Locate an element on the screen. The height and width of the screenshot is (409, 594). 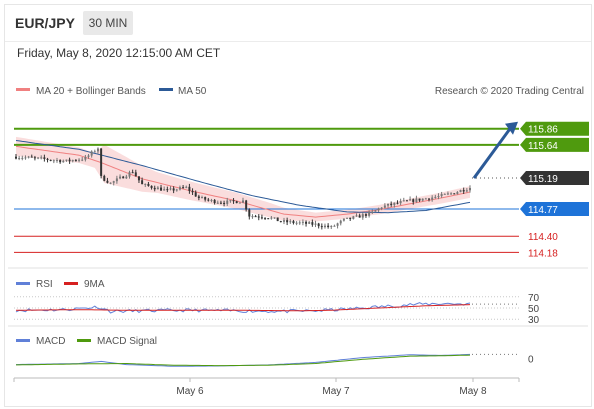
support-label: 114.18 is located at coordinates (543, 253).